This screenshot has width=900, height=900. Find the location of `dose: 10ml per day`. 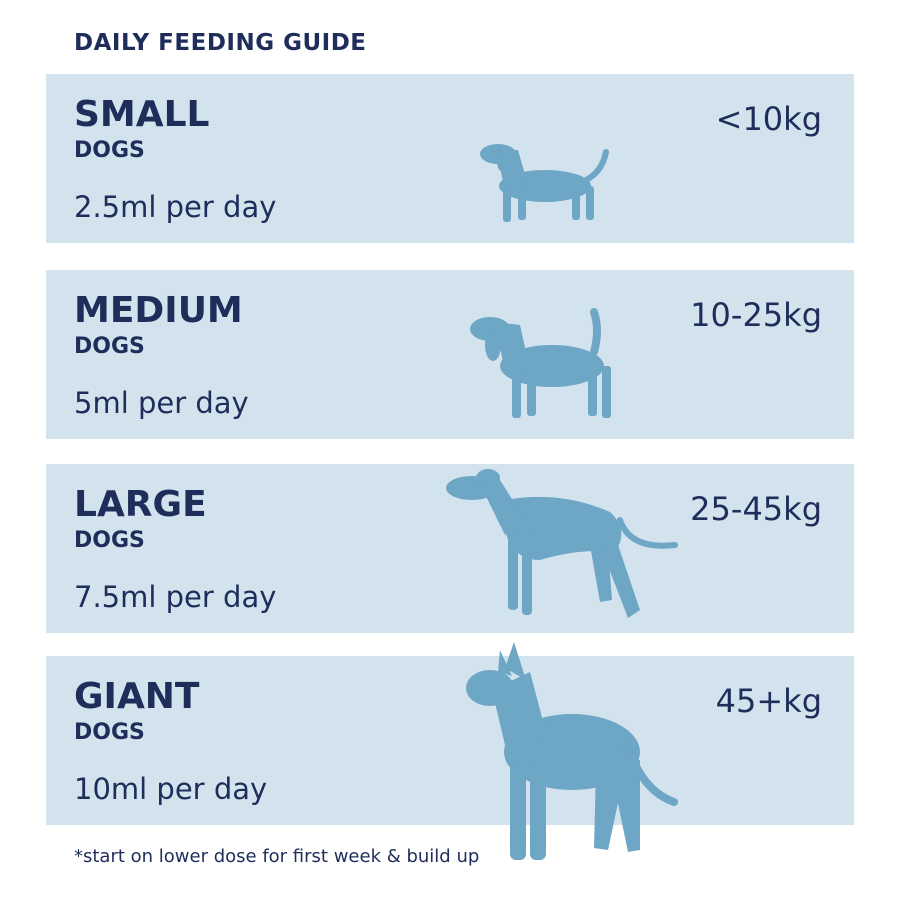

dose: 10ml per day is located at coordinates (171, 789).